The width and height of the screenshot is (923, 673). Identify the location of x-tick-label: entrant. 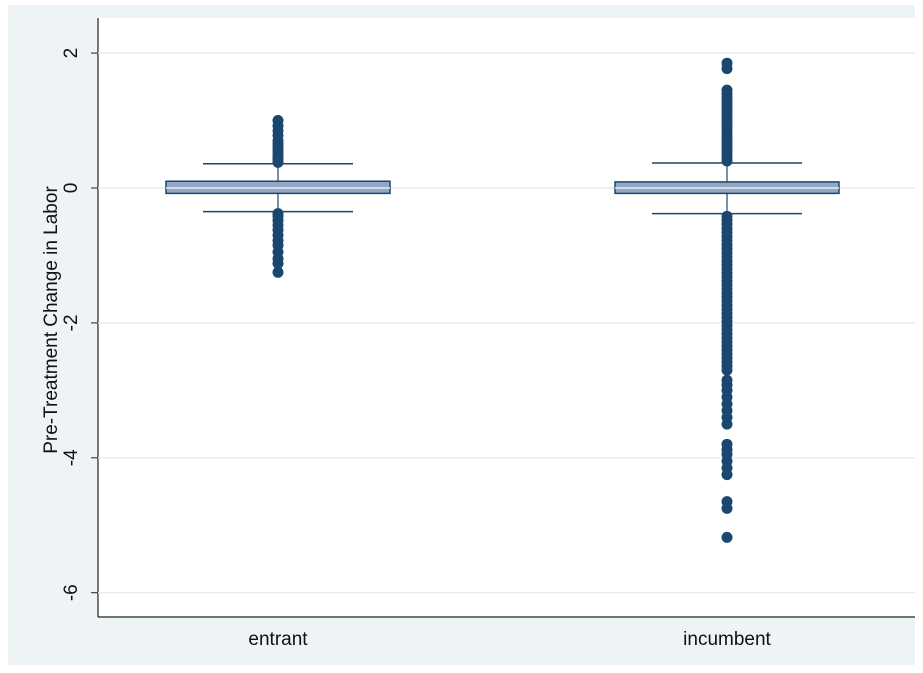
(278, 639).